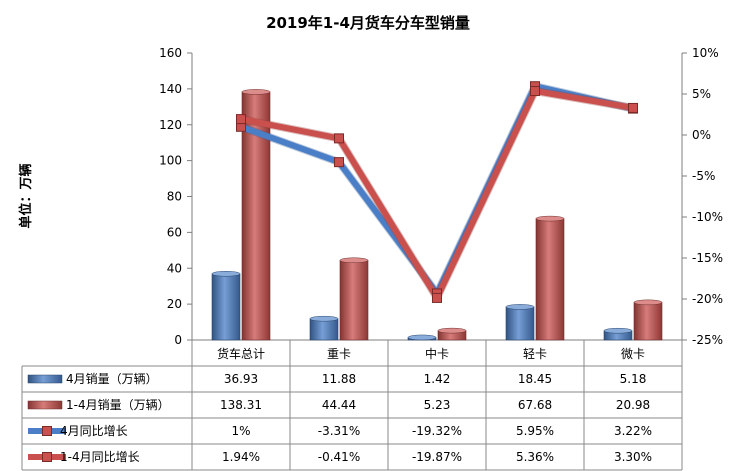  What do you see at coordinates (339, 431) in the screenshot?
I see `table-cell: -3.31%` at bounding box center [339, 431].